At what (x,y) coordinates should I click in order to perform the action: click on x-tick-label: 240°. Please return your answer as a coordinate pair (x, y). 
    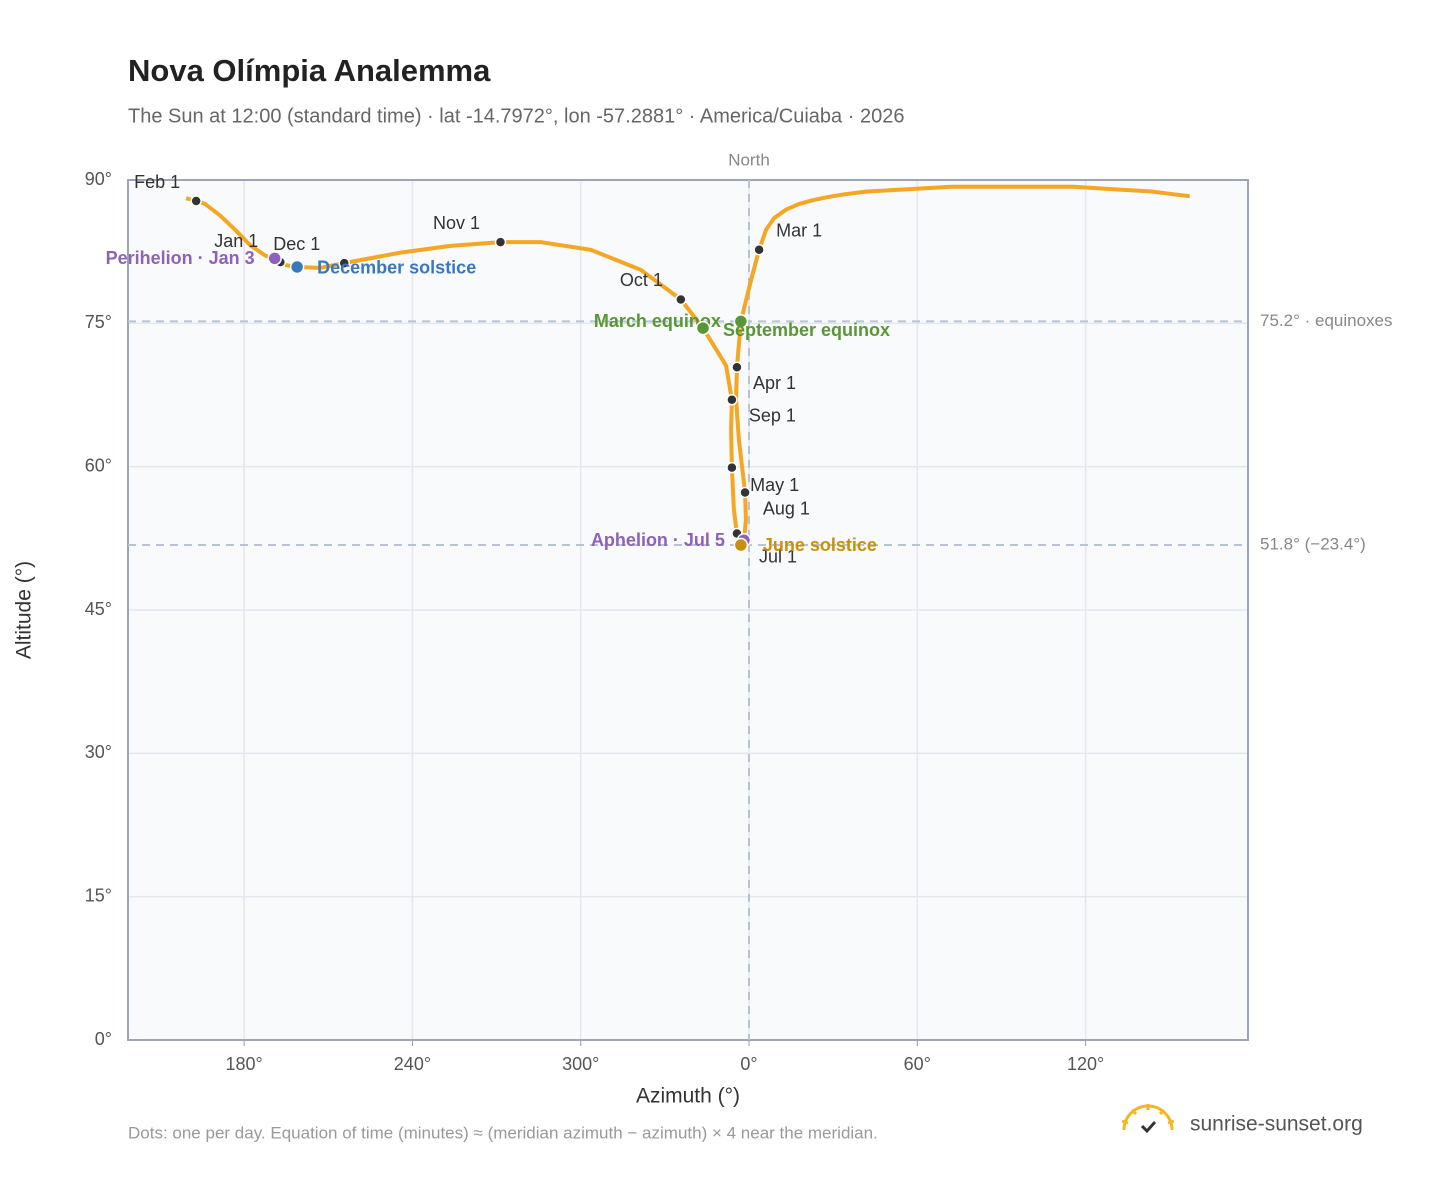
    Looking at the image, I should click on (412, 1064).